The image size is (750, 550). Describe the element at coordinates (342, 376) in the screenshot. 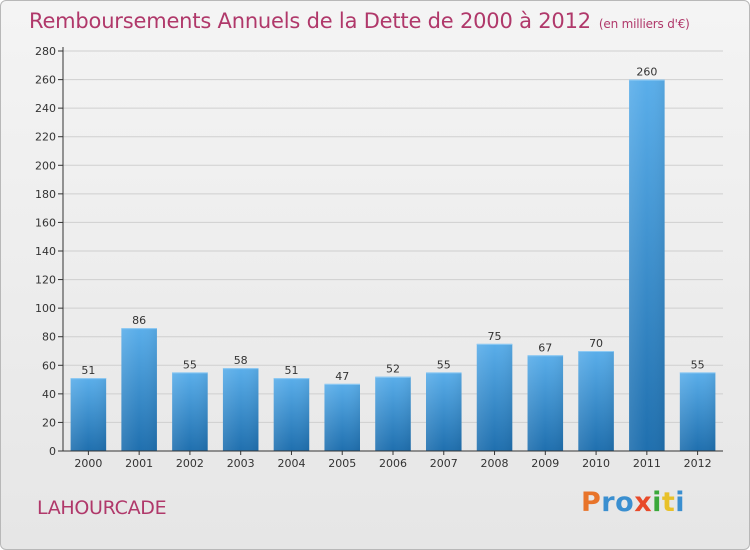

I see `bar-value-label: 47` at that location.